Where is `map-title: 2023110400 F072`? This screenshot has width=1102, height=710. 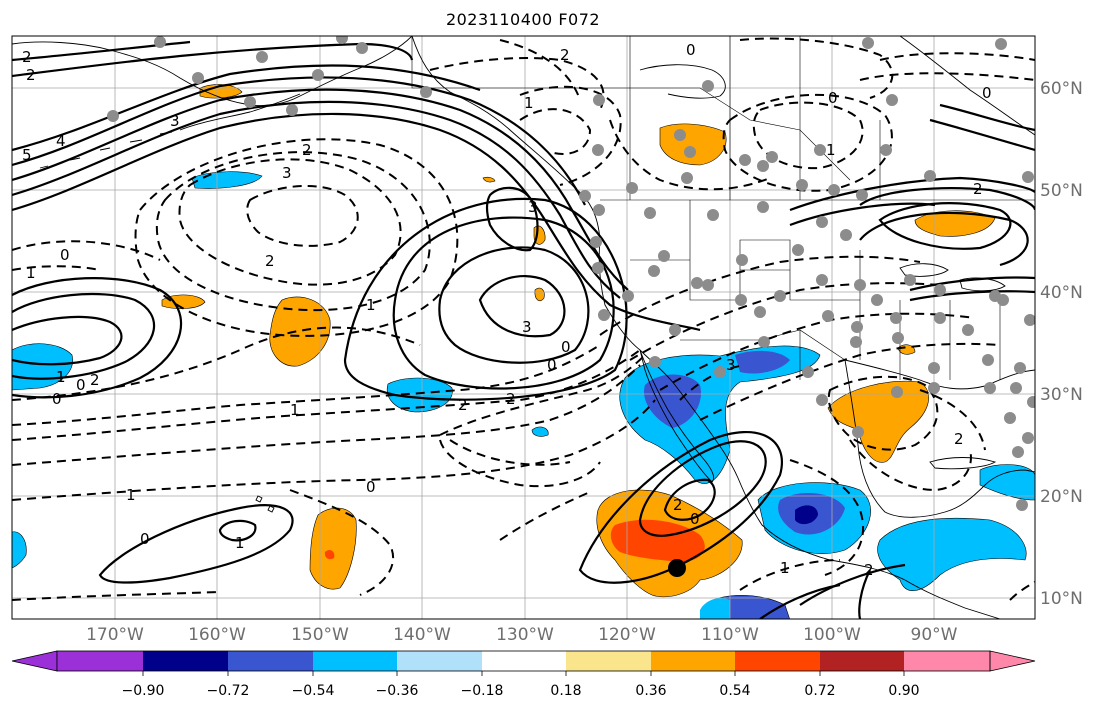 map-title: 2023110400 F072 is located at coordinates (523, 19).